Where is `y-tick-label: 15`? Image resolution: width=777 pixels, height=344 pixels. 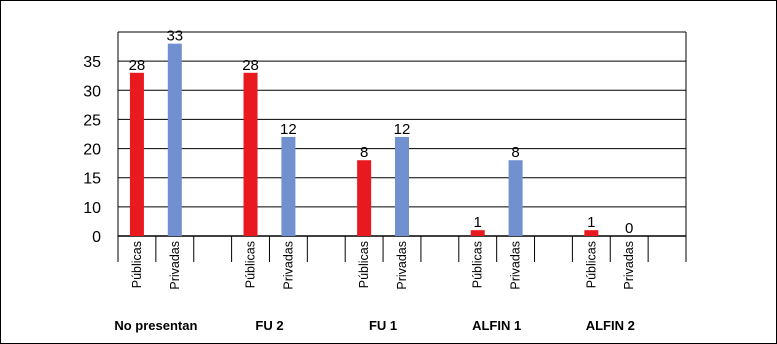
y-tick-label: 15 is located at coordinates (92, 179).